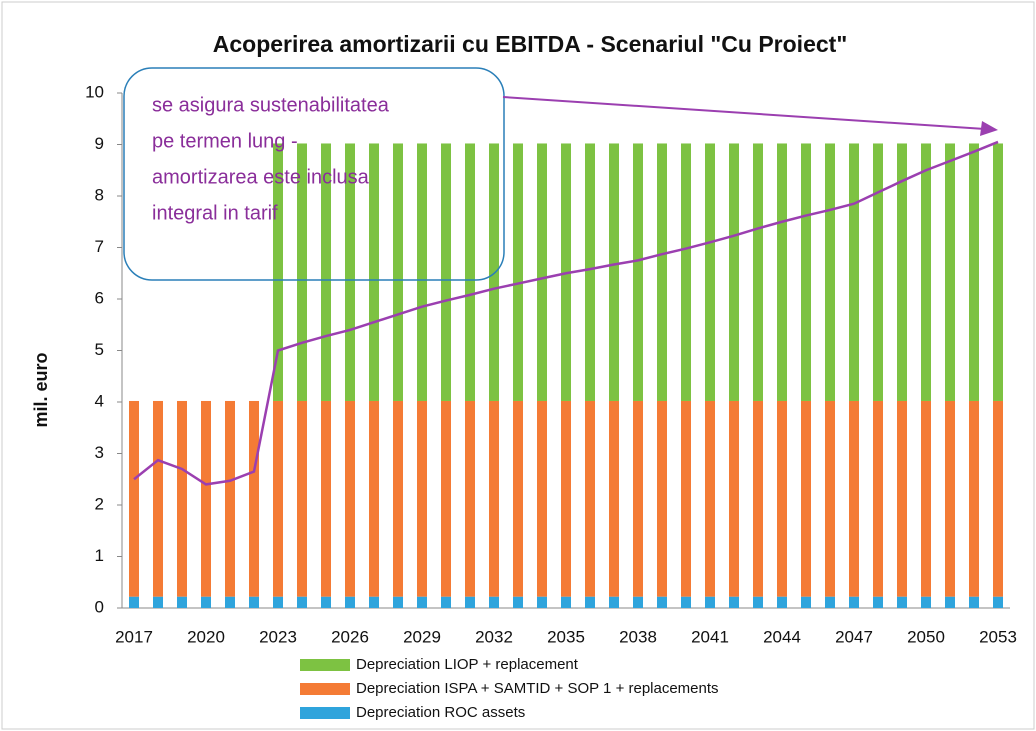  What do you see at coordinates (854, 636) in the screenshot?
I see `x-tick-label: 2047` at bounding box center [854, 636].